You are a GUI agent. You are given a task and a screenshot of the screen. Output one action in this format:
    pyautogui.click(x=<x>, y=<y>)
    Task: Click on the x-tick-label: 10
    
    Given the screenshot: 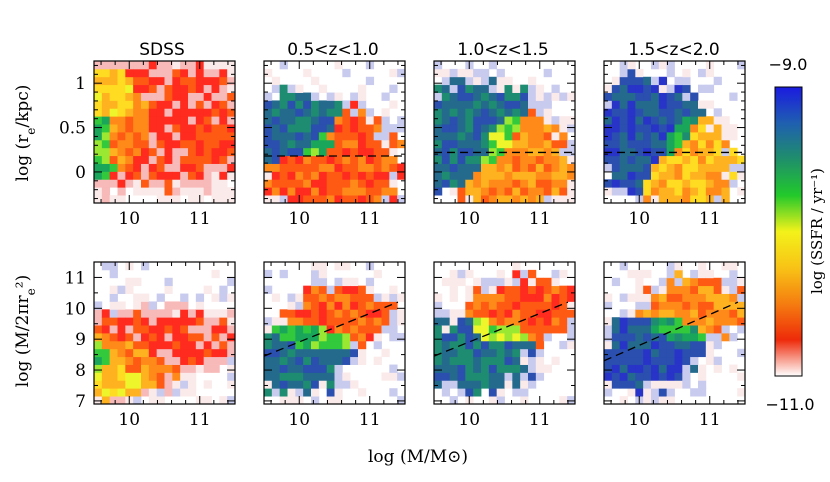 What is the action you would take?
    pyautogui.click(x=639, y=420)
    